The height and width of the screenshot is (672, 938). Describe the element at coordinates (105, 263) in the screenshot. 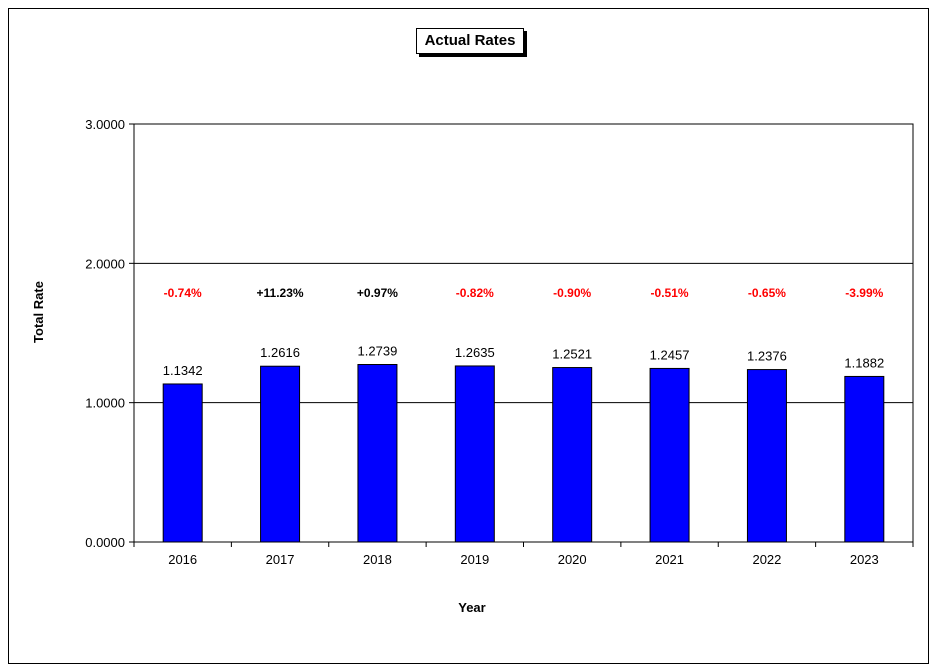

I see `y-tick-label: 2.0000` at that location.